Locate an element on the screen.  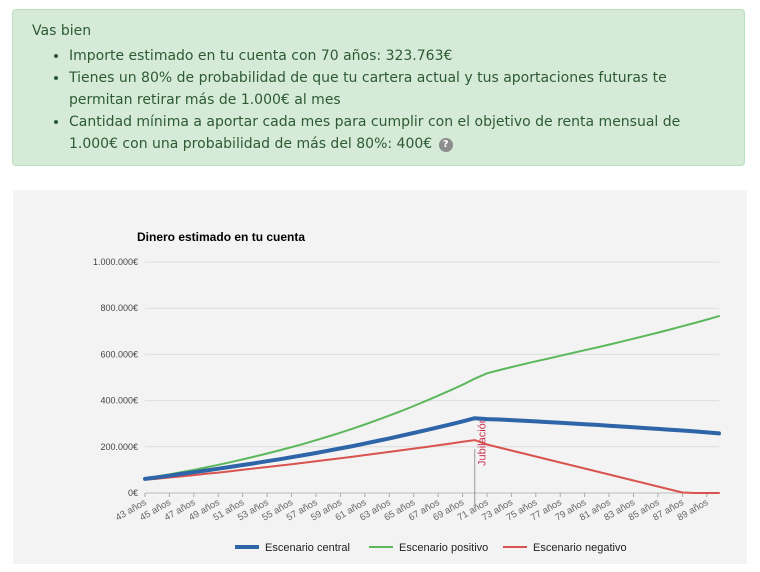
y-tick-label: 400.000€ is located at coordinates (119, 401).